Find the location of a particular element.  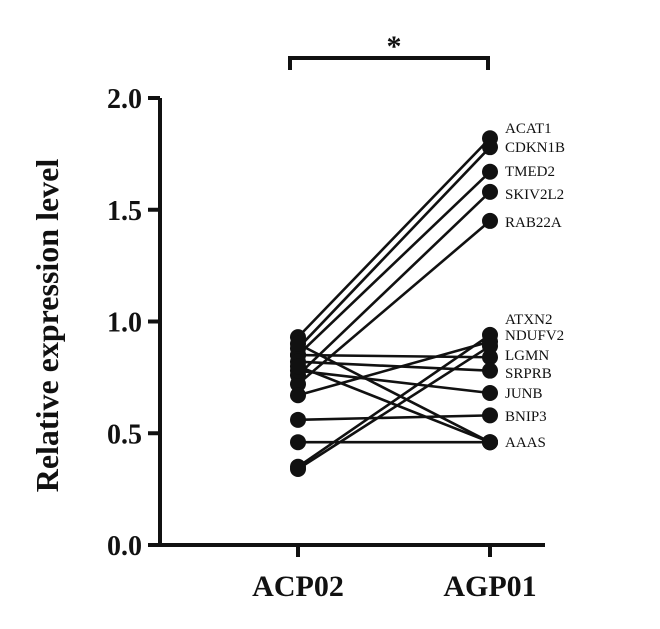

y-axis-title: Relative expression level is located at coordinates (47, 326).